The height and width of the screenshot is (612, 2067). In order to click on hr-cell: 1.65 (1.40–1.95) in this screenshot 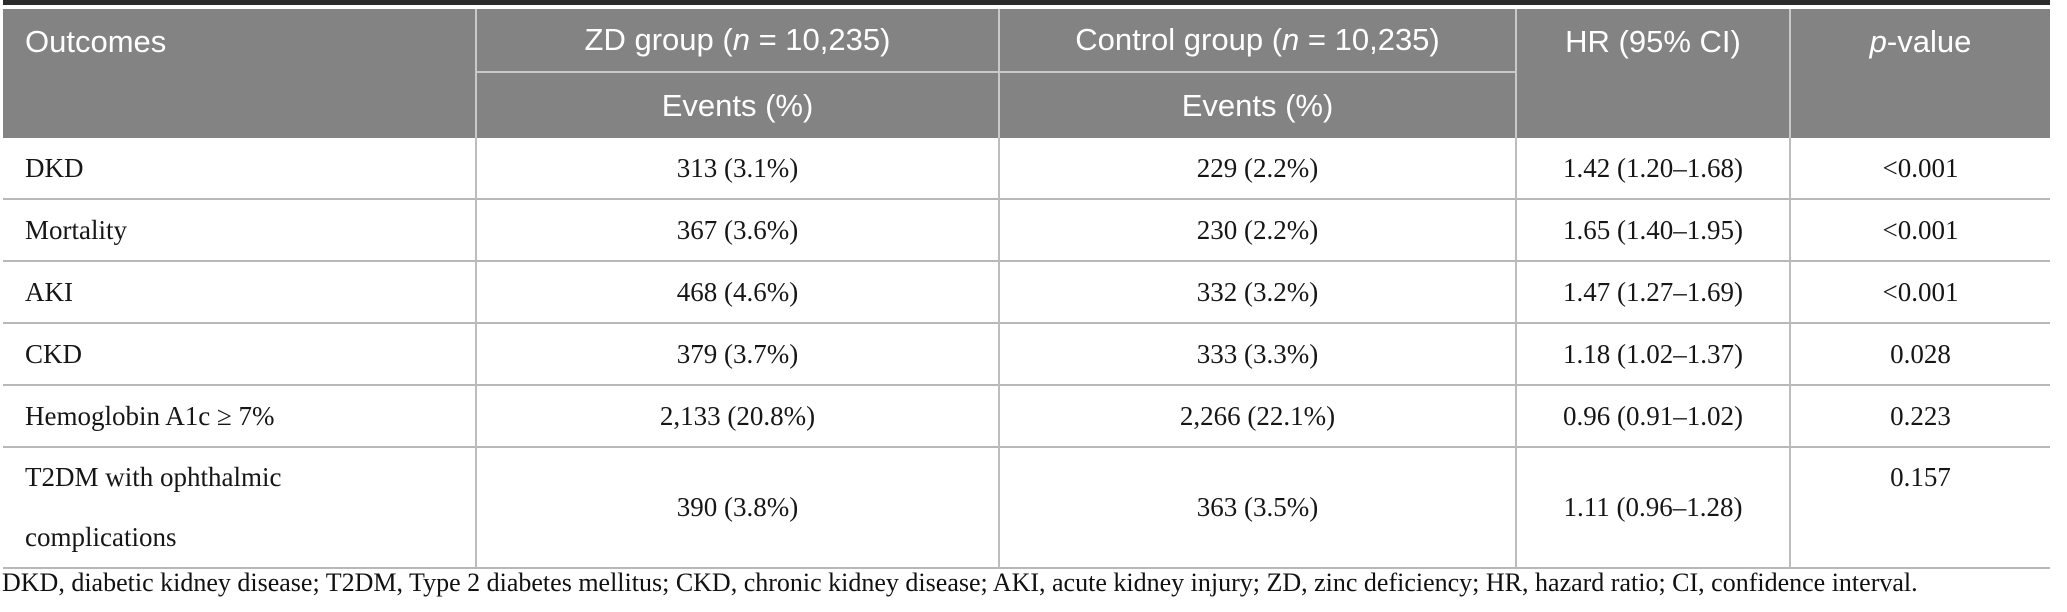, I will do `click(1654, 231)`.